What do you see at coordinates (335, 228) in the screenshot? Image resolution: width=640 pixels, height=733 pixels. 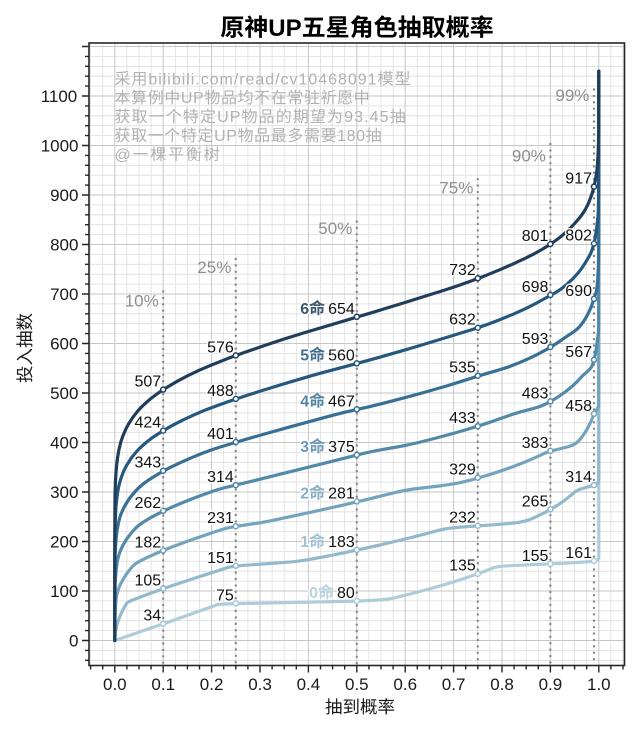 I see `svg-text: 50%` at bounding box center [335, 228].